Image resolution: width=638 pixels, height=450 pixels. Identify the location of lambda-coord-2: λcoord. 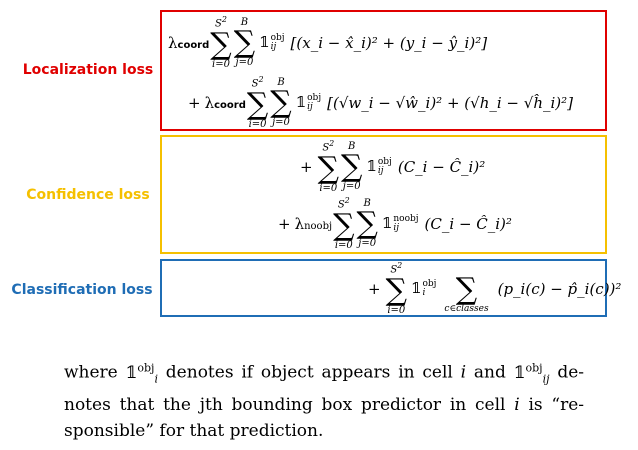
(225, 103).